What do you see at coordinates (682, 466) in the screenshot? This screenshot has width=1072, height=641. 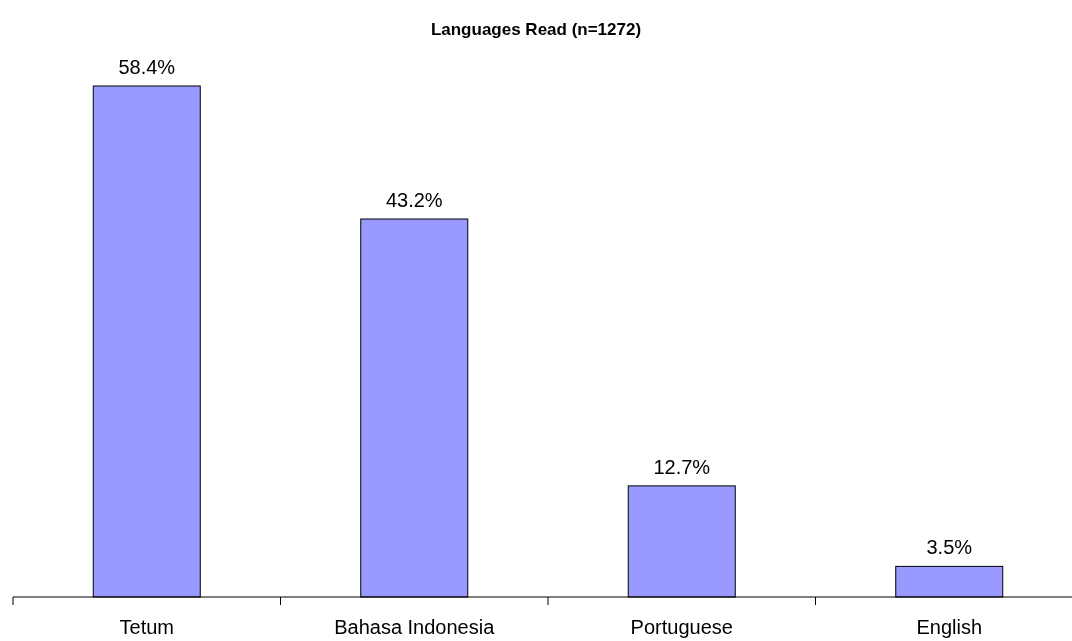 I see `data-label: 12.7%` at bounding box center [682, 466].